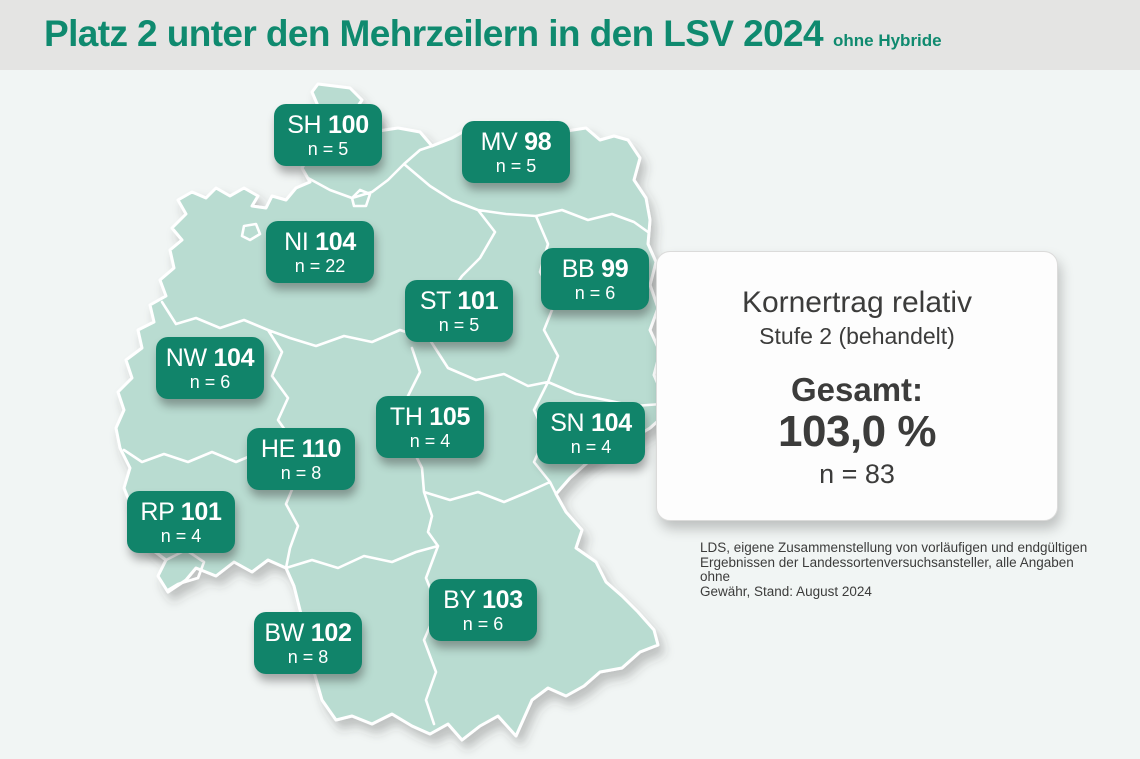  I want to click on badge-code: HE, so click(278, 448).